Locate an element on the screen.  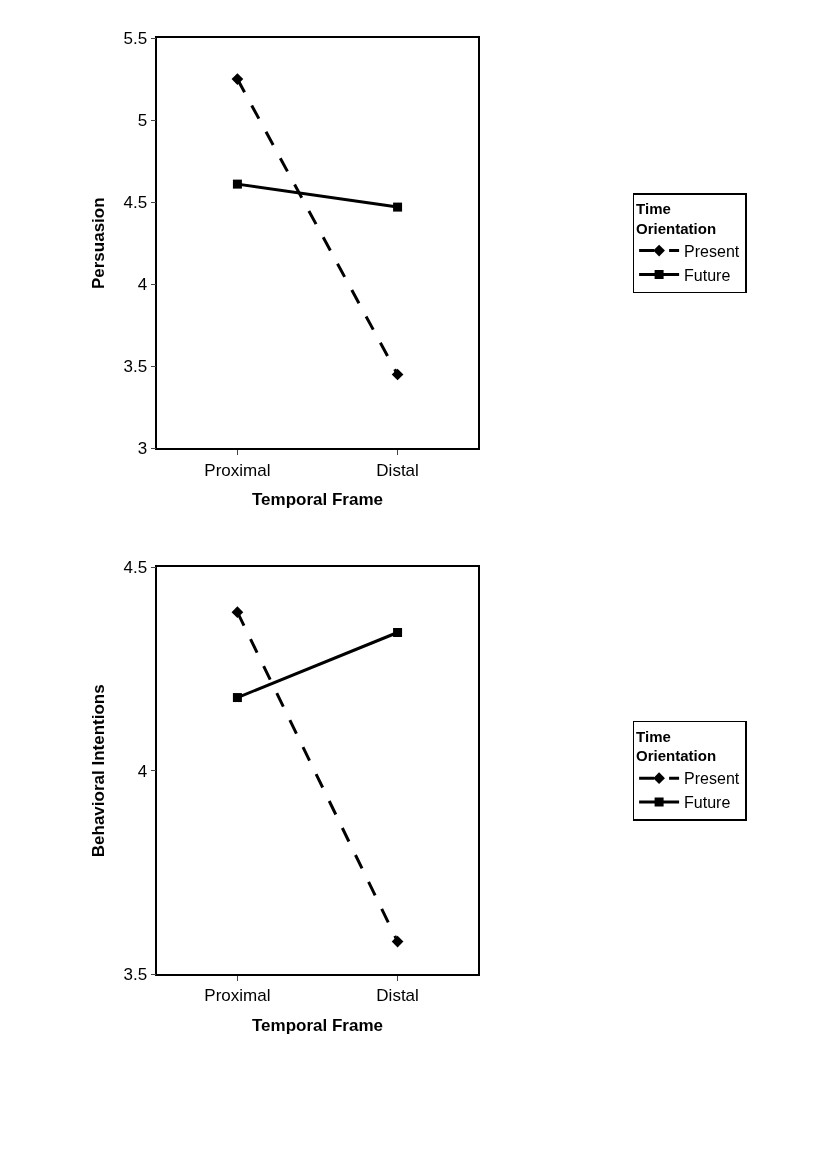
y-tick-label: 5.5 is located at coordinates (135, 38).